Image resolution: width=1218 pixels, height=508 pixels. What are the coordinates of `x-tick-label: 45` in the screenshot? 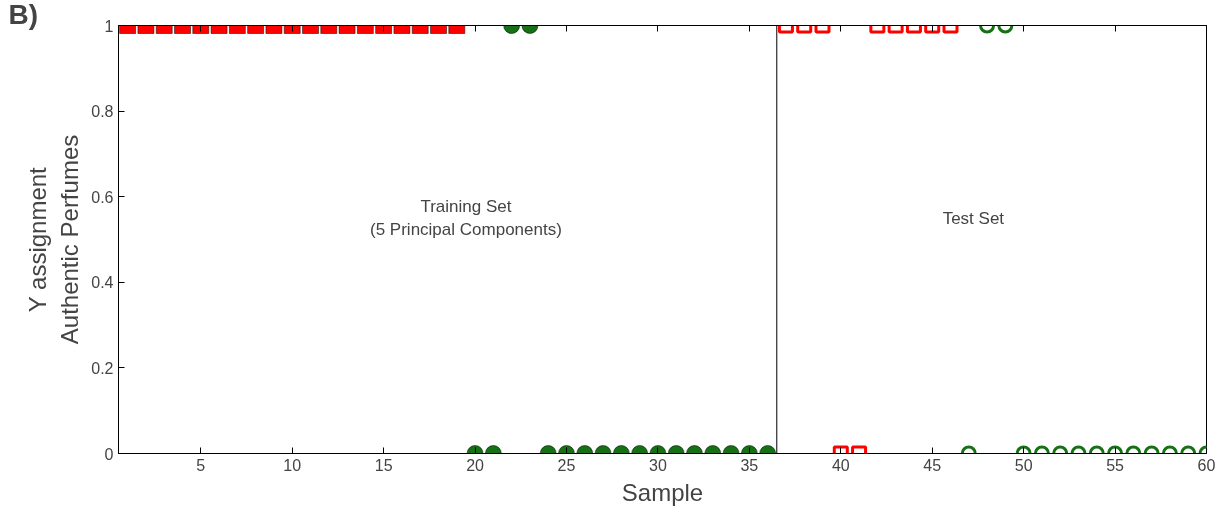 It's located at (932, 465).